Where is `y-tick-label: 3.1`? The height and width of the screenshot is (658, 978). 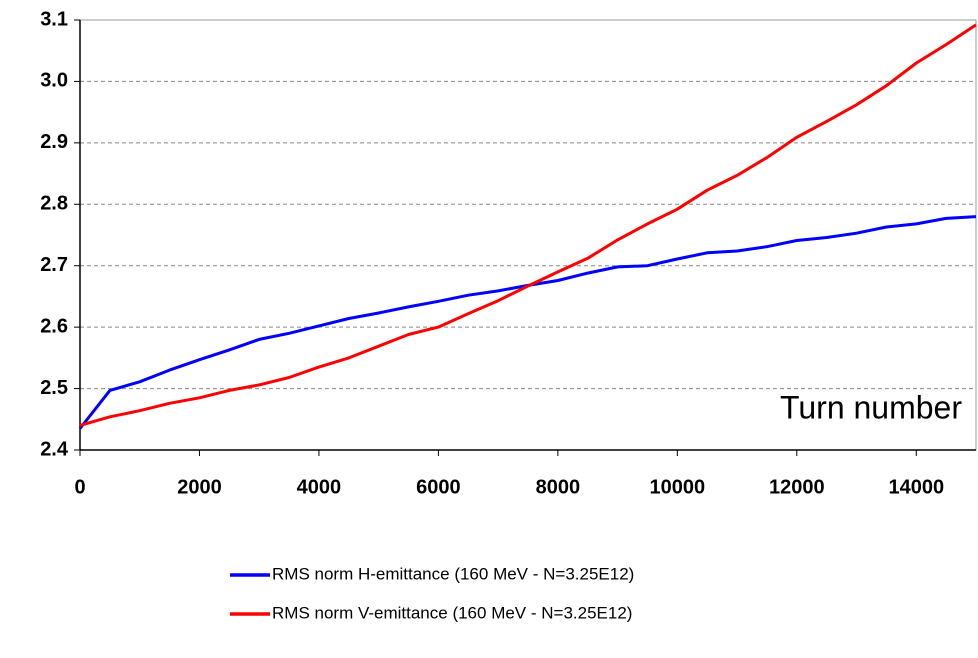
y-tick-label: 3.1 is located at coordinates (54, 19).